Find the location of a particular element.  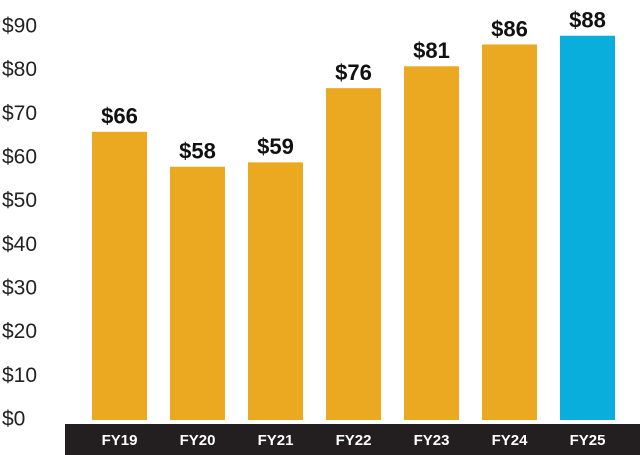

value-label: $86 is located at coordinates (509, 28).